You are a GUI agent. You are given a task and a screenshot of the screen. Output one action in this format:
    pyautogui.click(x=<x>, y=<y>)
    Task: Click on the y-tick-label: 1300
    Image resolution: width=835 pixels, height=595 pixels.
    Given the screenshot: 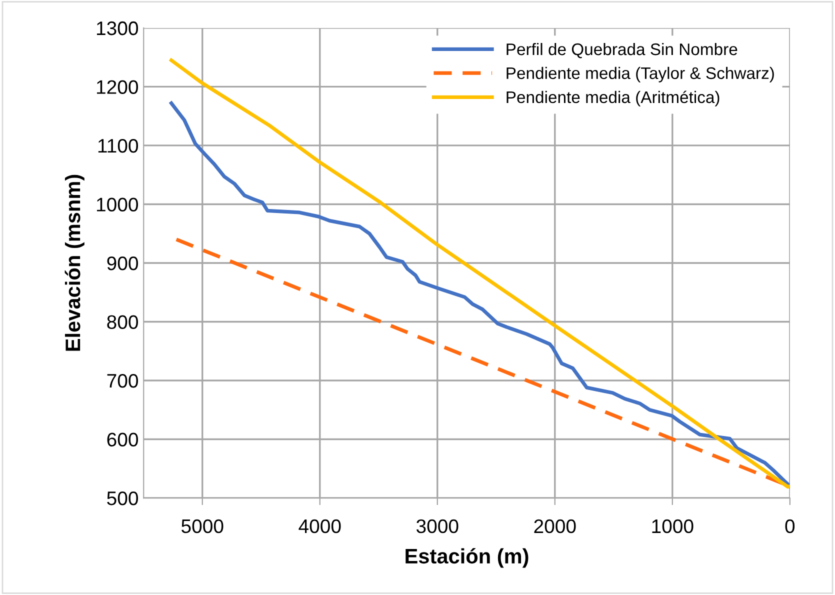 What is the action you would take?
    pyautogui.click(x=117, y=28)
    